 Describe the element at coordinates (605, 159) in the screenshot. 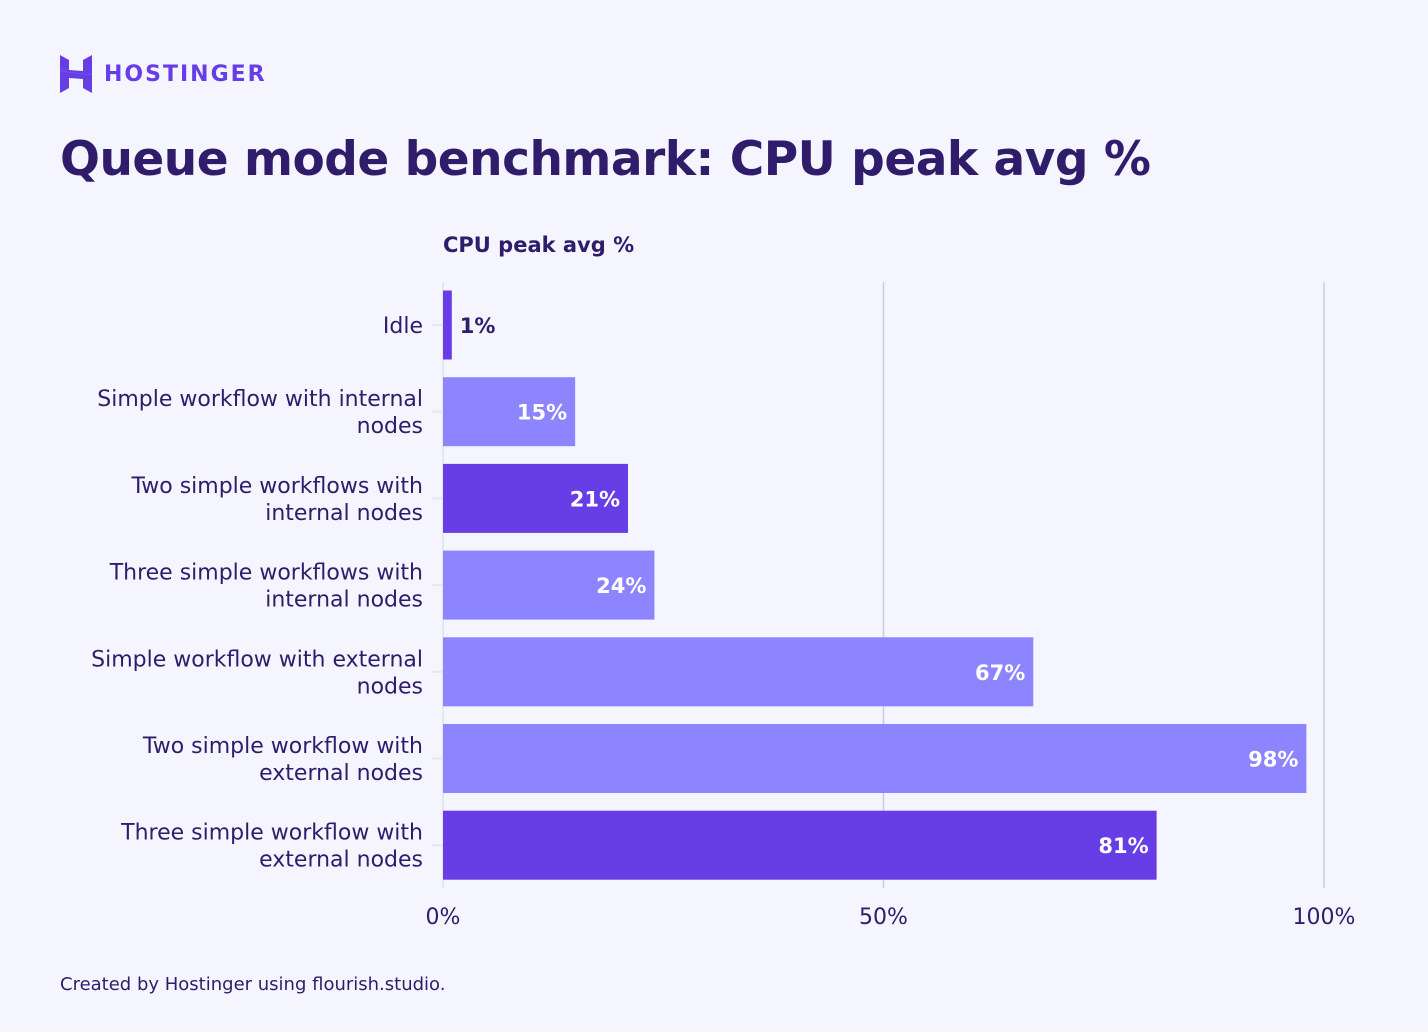

I see `page-title: Queue mode benchmark: CPU peak avg %` at that location.